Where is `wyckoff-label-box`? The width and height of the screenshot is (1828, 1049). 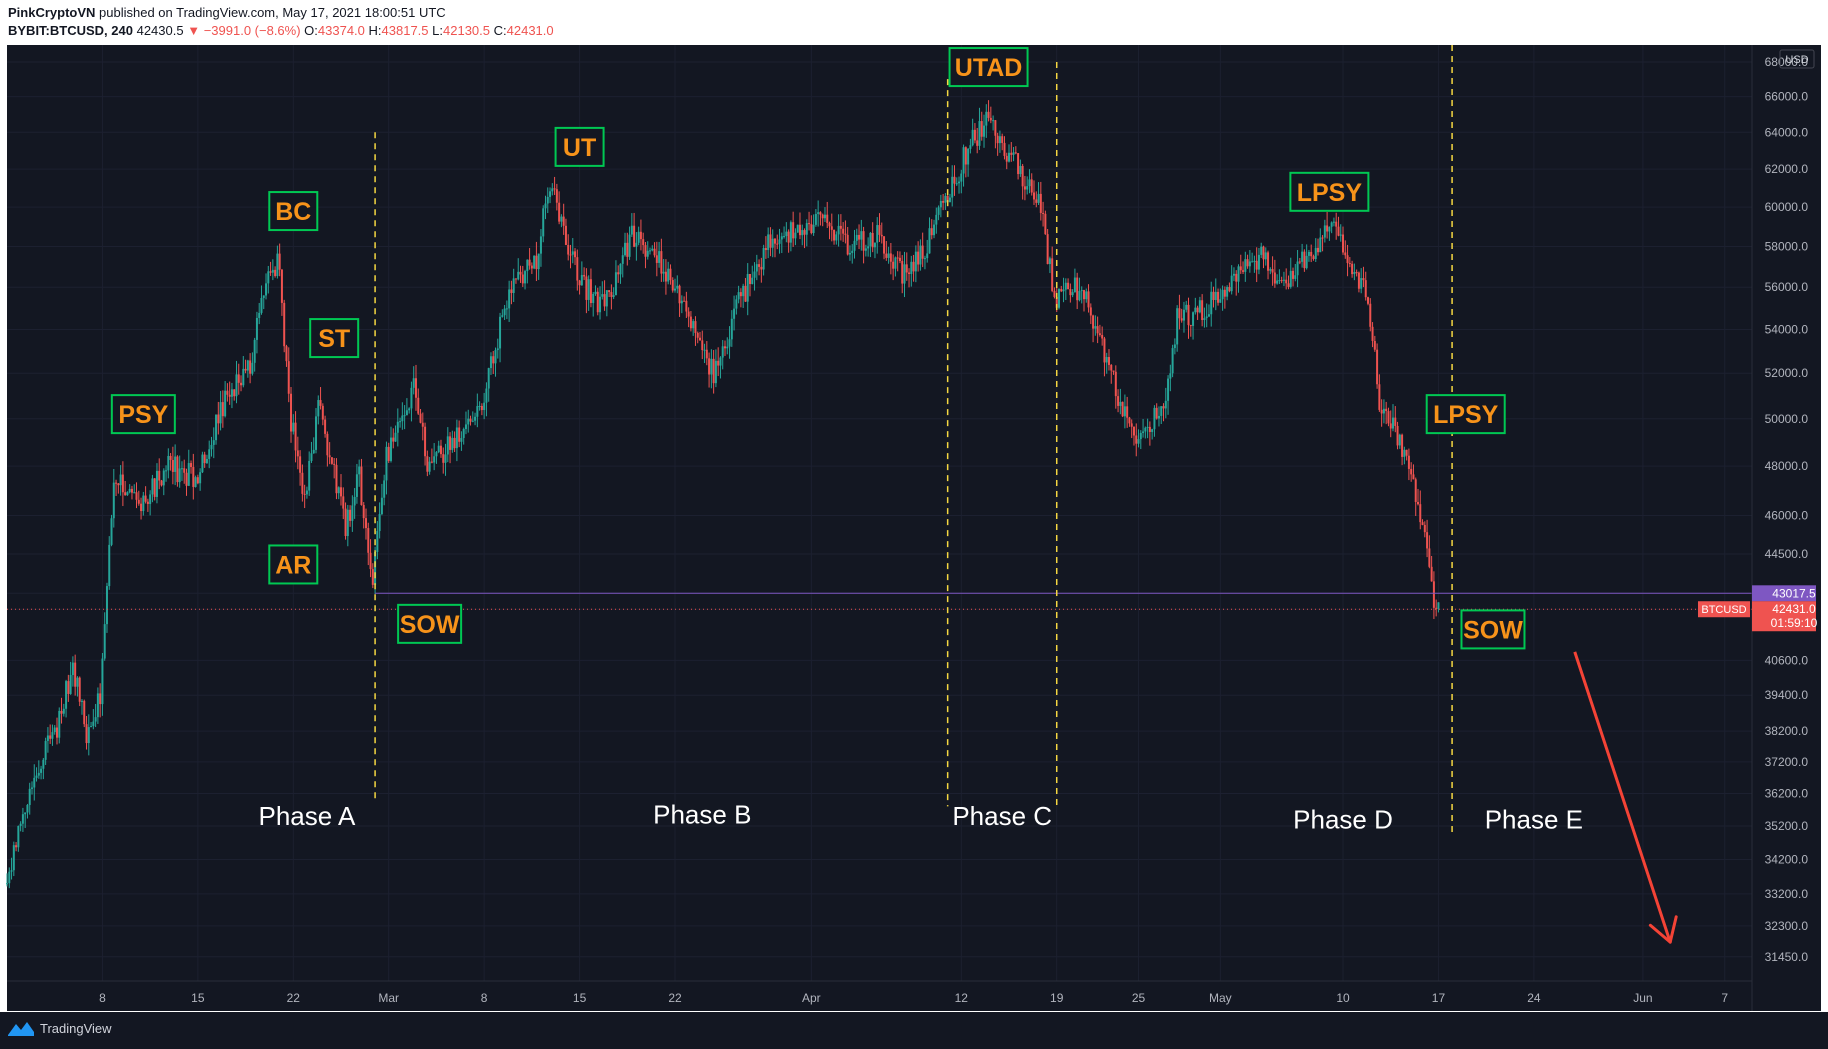
wyckoff-label-box is located at coordinates (1465, 414).